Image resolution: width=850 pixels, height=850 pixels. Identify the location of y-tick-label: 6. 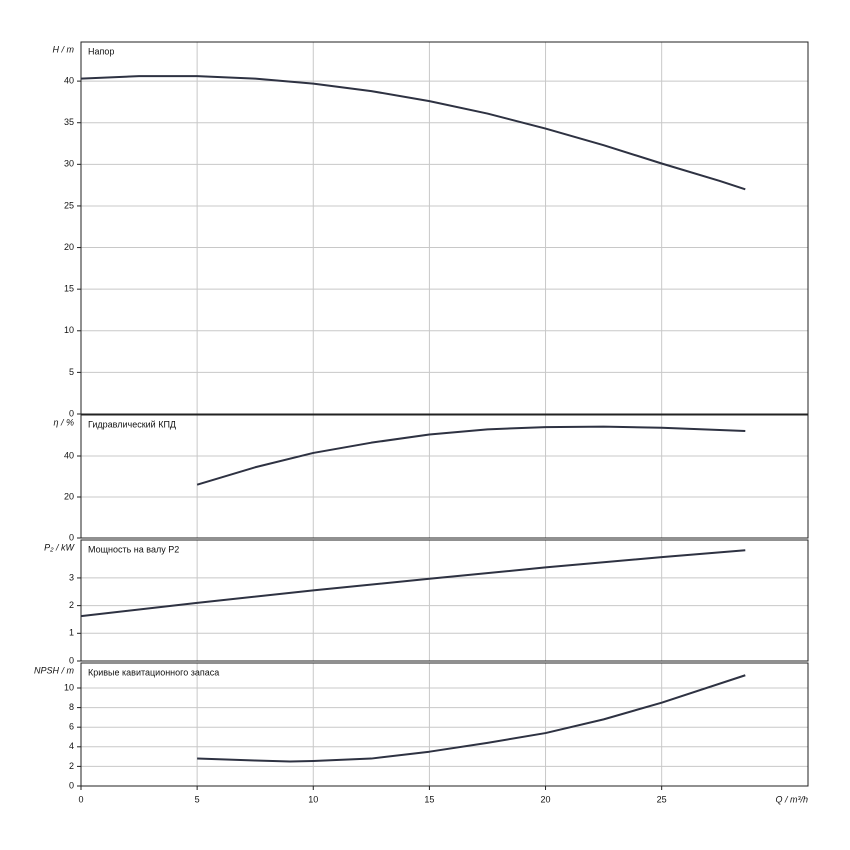
(71, 727).